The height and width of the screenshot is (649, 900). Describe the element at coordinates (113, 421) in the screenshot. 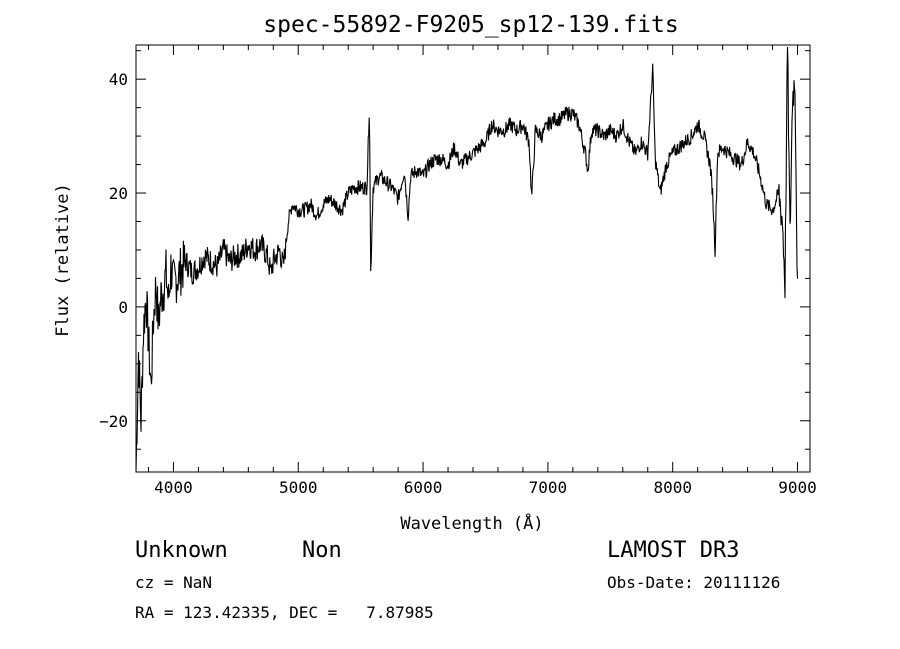

I see `y-tick-label: −20` at that location.